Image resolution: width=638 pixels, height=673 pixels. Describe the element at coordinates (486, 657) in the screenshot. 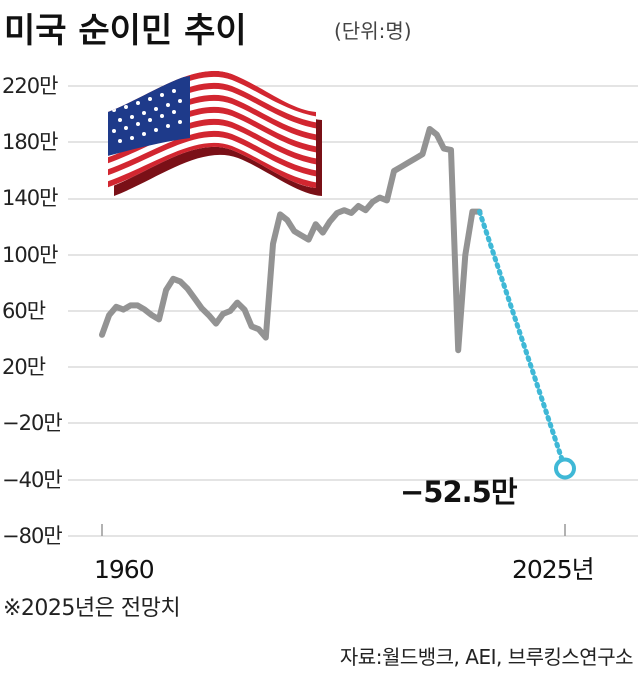

I see `source-credit: 자료:월드뱅크, AEI, 브루킹스연구소` at that location.